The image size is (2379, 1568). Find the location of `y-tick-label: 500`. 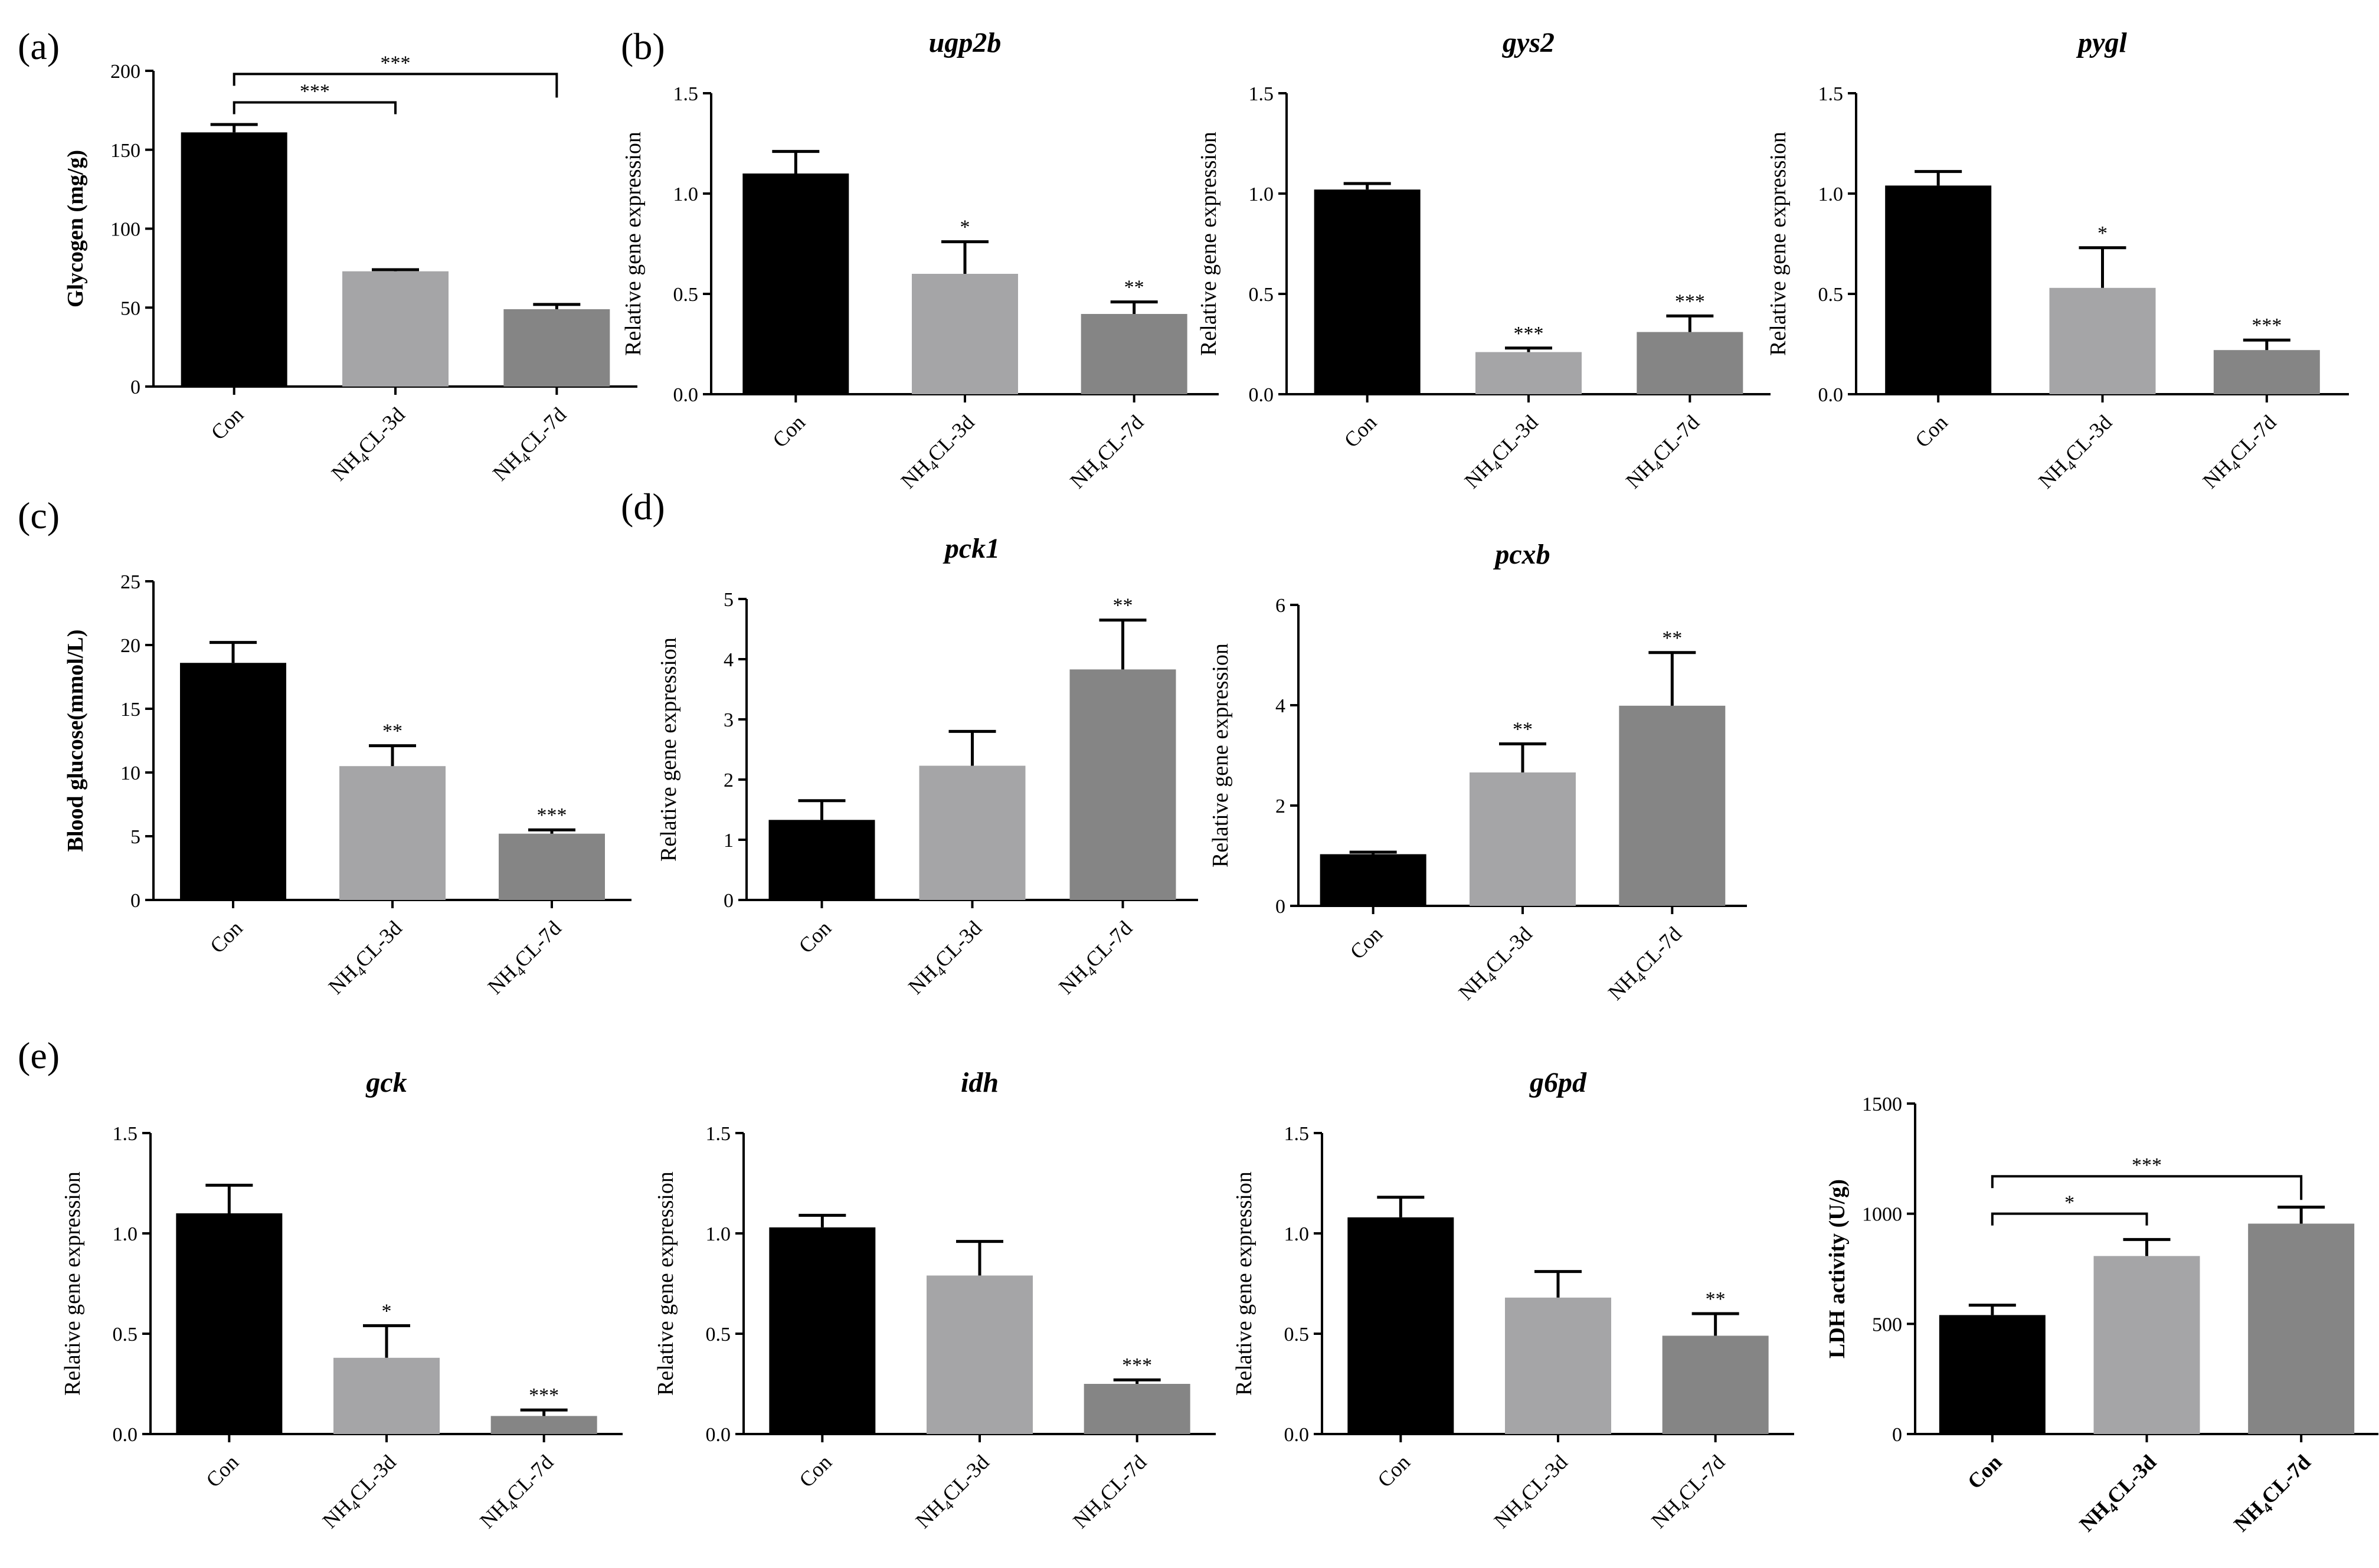

y-tick-label: 500 is located at coordinates (1887, 1324).